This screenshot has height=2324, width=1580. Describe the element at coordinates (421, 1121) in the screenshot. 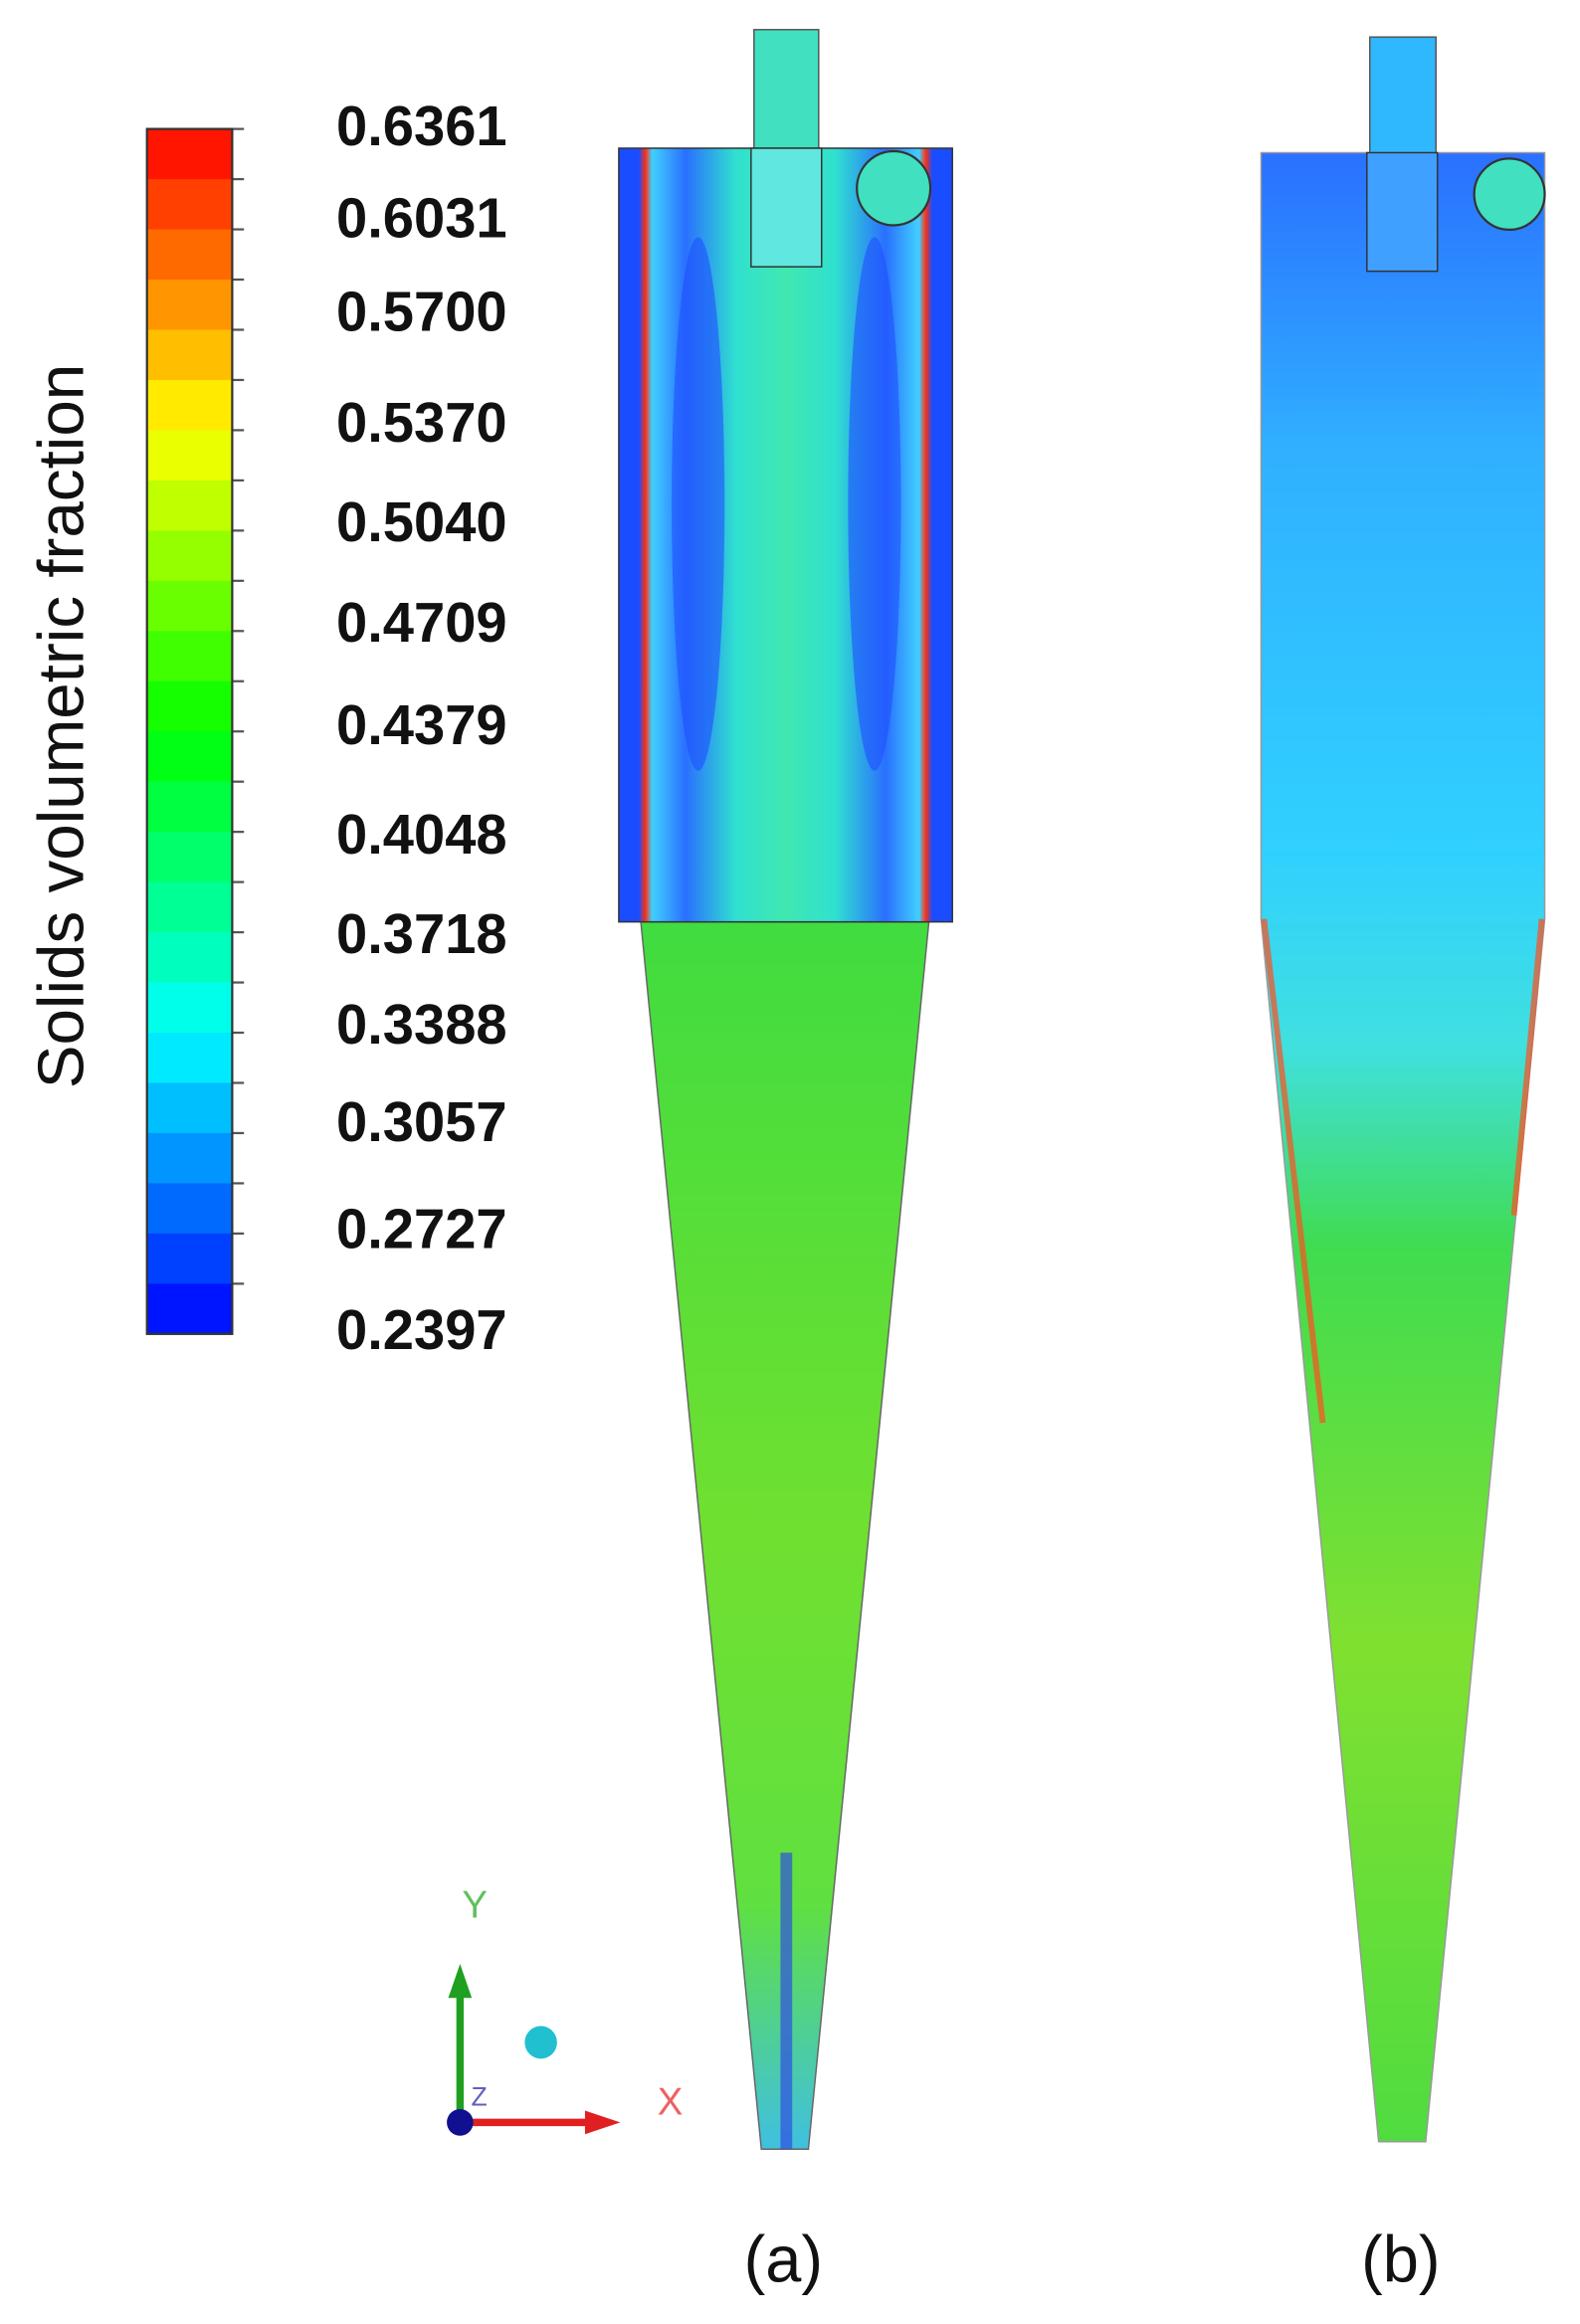

I see `colorbar-label: 0.3057` at that location.